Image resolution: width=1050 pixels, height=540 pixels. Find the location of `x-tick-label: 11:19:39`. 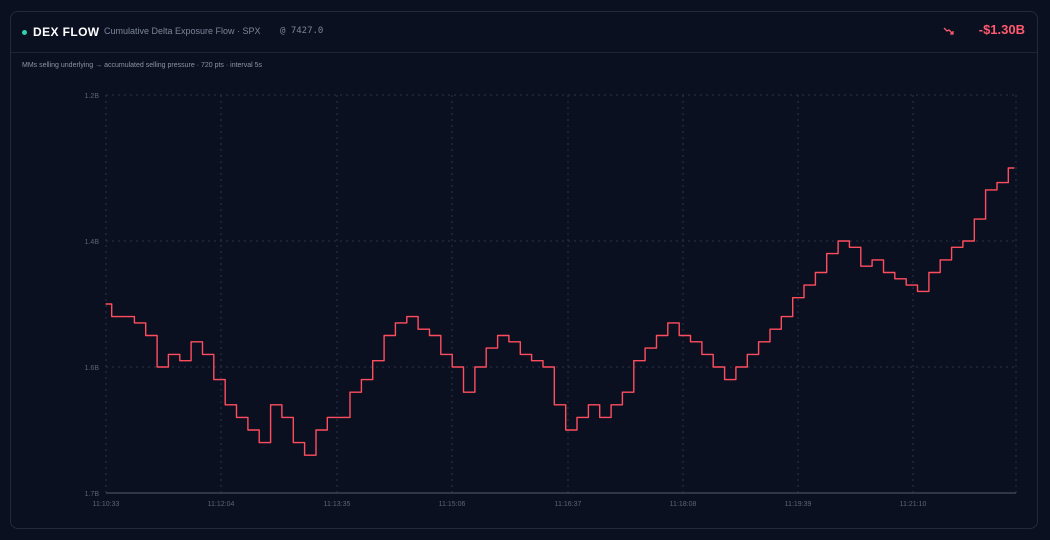

x-tick-label: 11:19:39 is located at coordinates (798, 504).